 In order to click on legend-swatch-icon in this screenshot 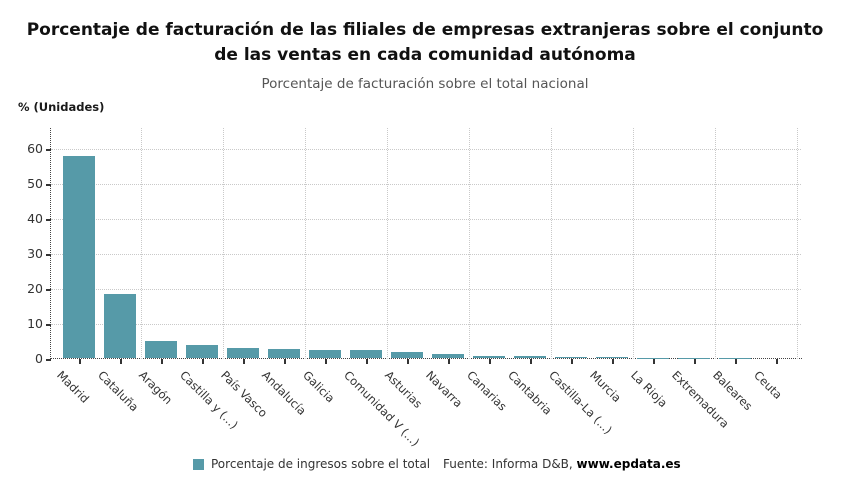, I will do `click(198, 464)`.